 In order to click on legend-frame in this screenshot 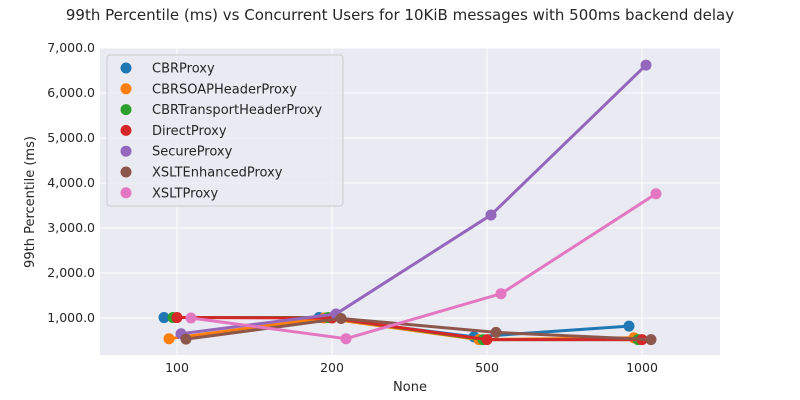, I will do `click(225, 130)`.